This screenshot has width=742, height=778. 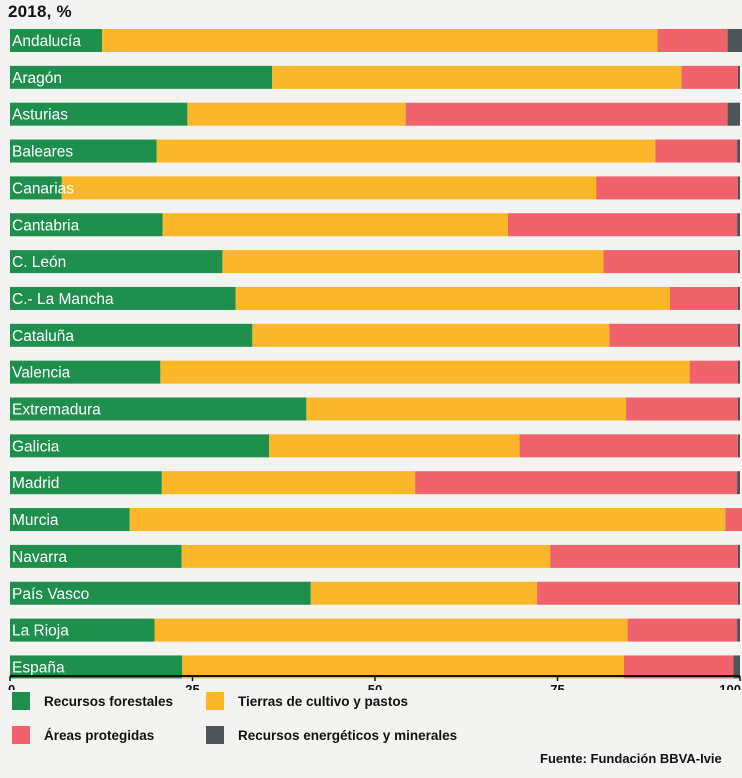 What do you see at coordinates (99, 735) in the screenshot?
I see `legend-label-protected: Áreas protegidas` at bounding box center [99, 735].